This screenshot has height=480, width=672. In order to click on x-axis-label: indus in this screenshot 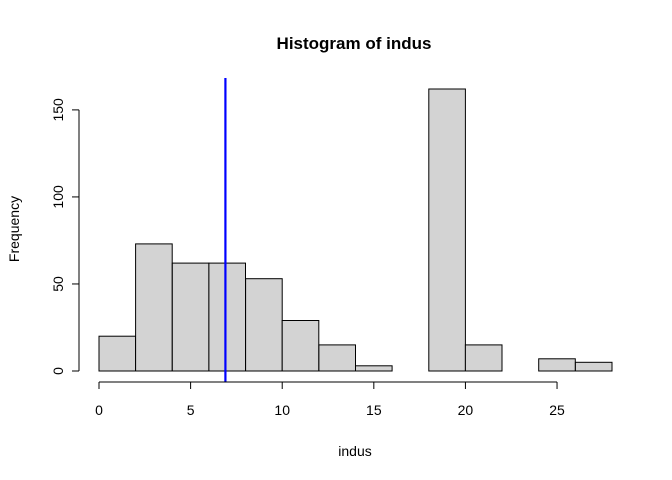, I will do `click(354, 451)`.